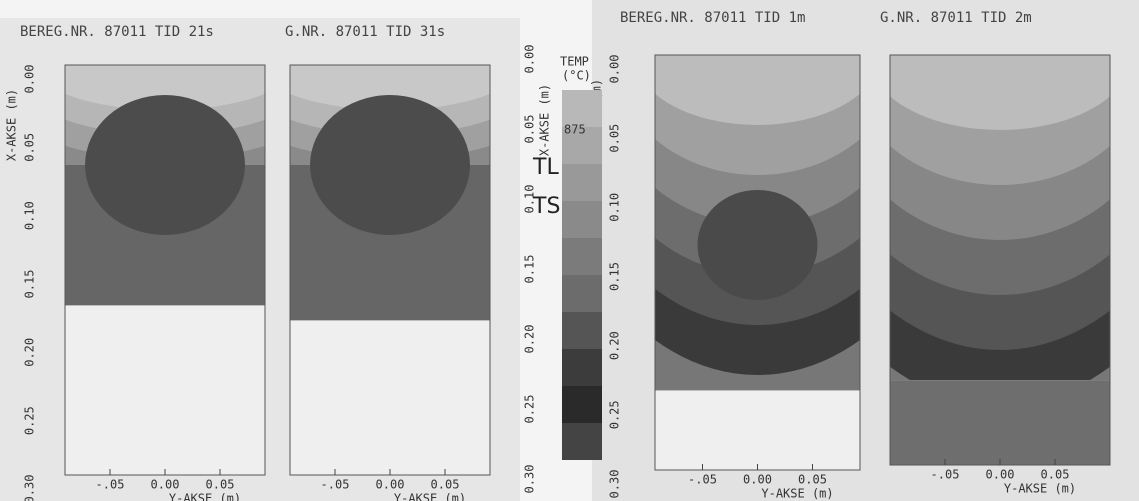 The height and width of the screenshot is (501, 1139). I want to click on panel-header: G.NR. 87011 TID 31s, so click(365, 32).